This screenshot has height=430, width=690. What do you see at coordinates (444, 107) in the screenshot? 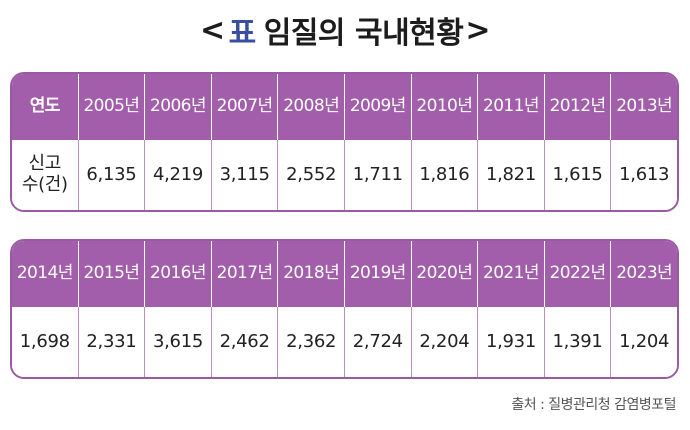
I see `header-year: 2010년` at bounding box center [444, 107].